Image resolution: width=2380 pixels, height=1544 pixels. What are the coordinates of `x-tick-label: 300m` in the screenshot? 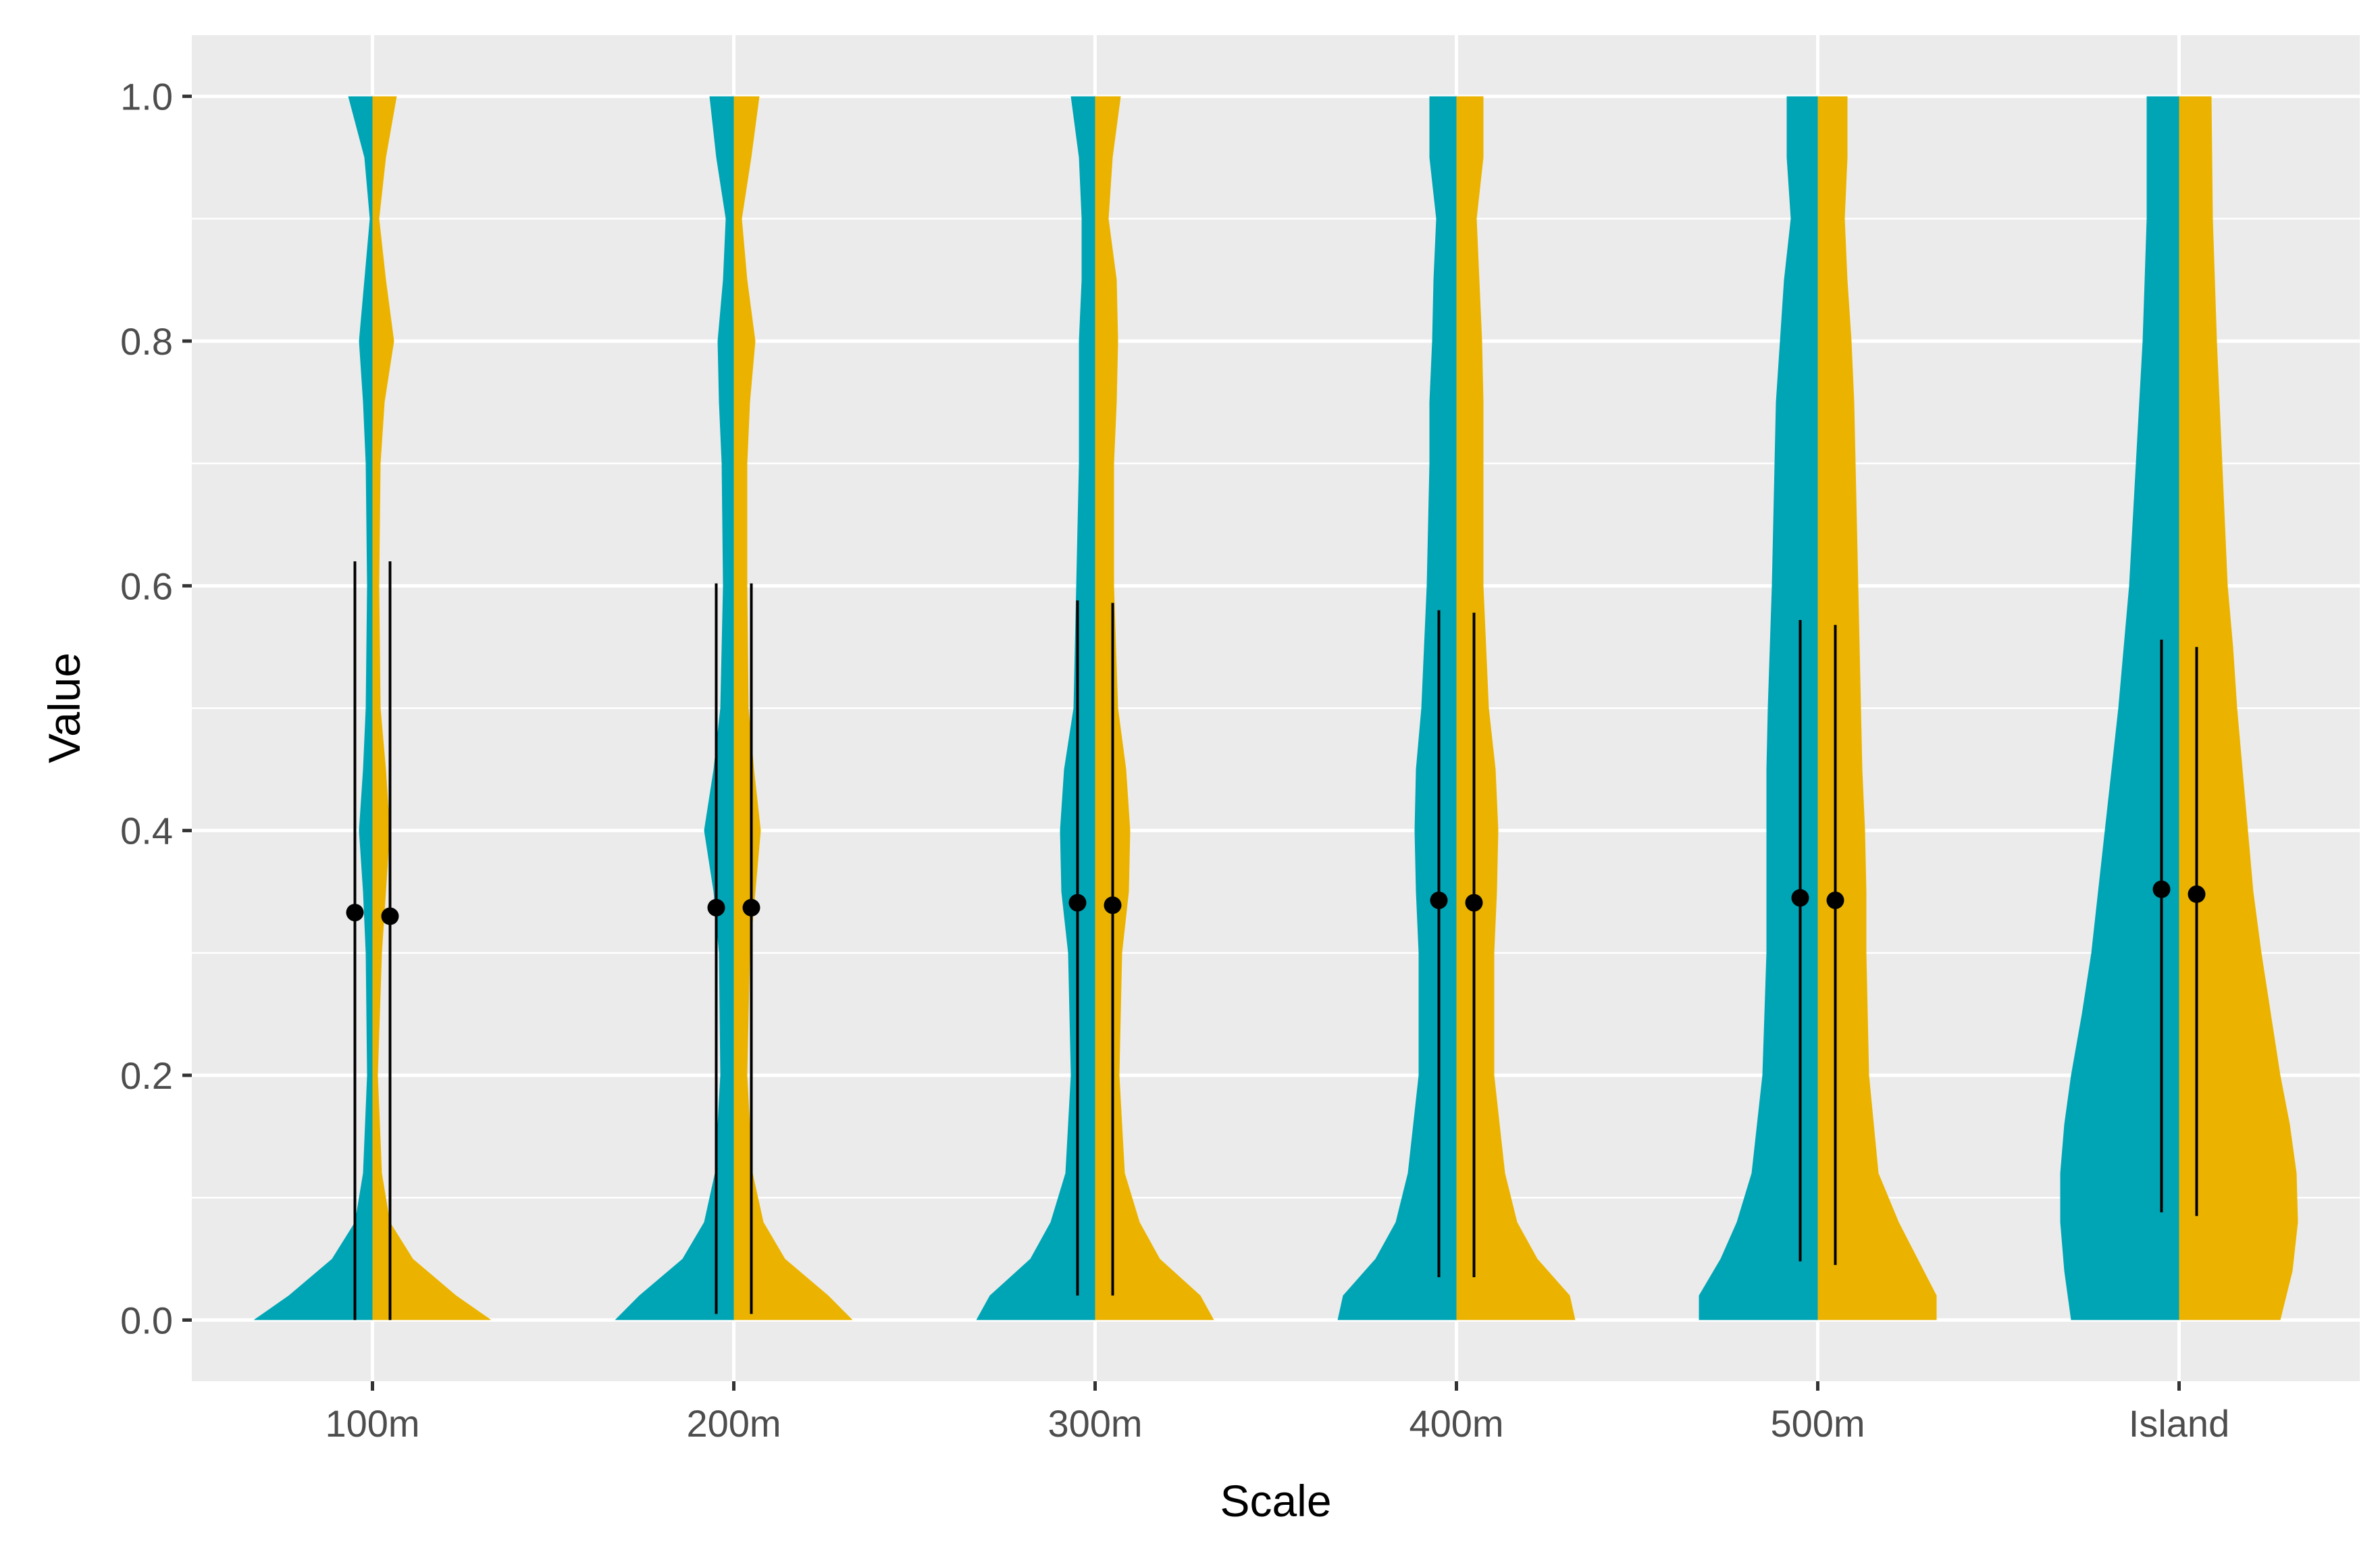 It's located at (1094, 1423).